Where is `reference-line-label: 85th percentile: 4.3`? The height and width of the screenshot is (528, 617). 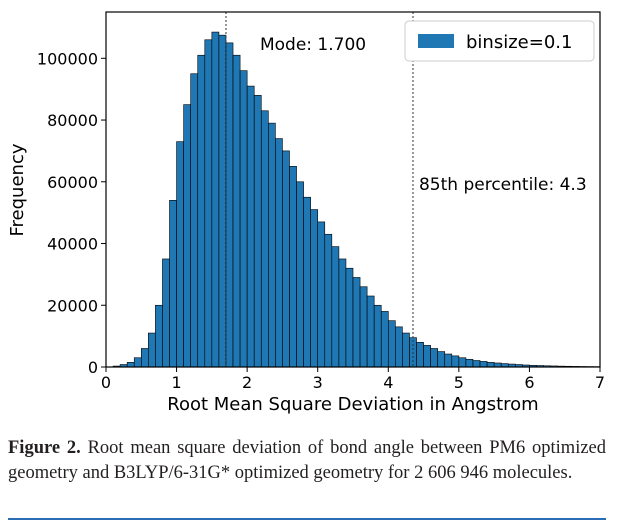
reference-line-label: 85th percentile: 4.3 is located at coordinates (503, 185).